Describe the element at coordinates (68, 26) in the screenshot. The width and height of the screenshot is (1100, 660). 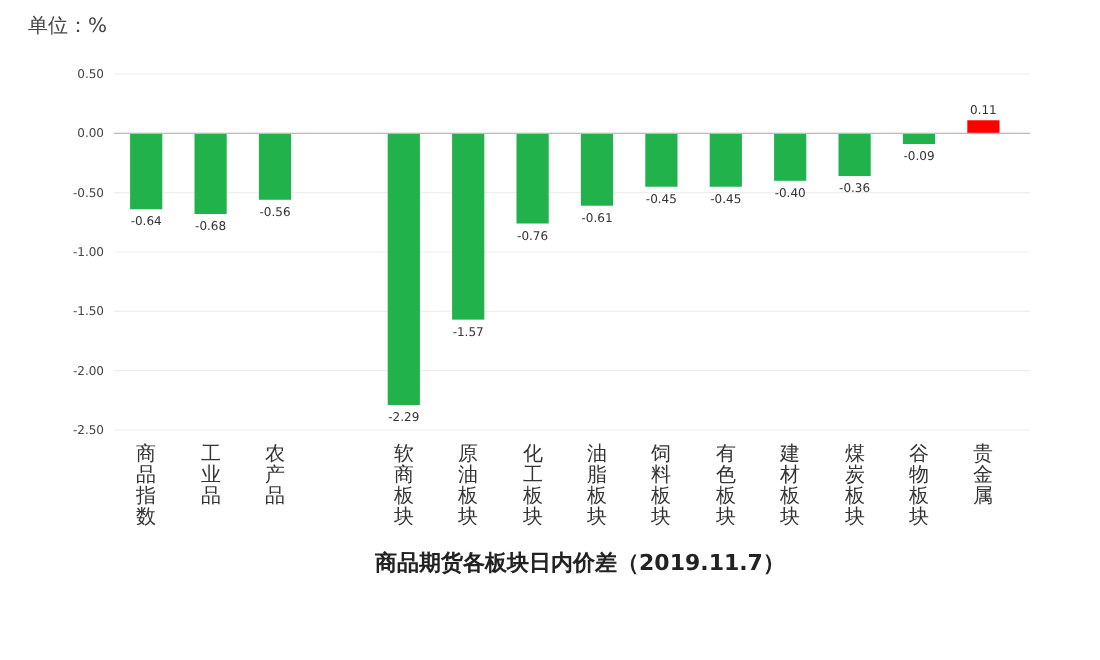
I see `text: 单位：%` at that location.